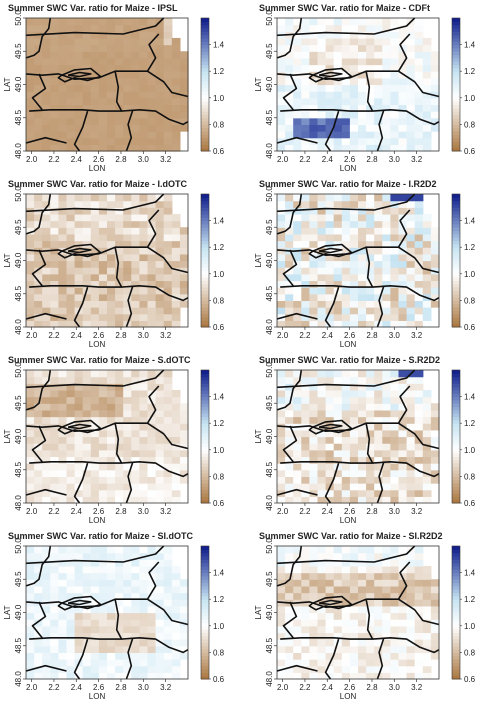 This screenshot has width=500, height=708. Describe the element at coordinates (258, 84) in the screenshot. I see `y-axis-label: LAT` at that location.